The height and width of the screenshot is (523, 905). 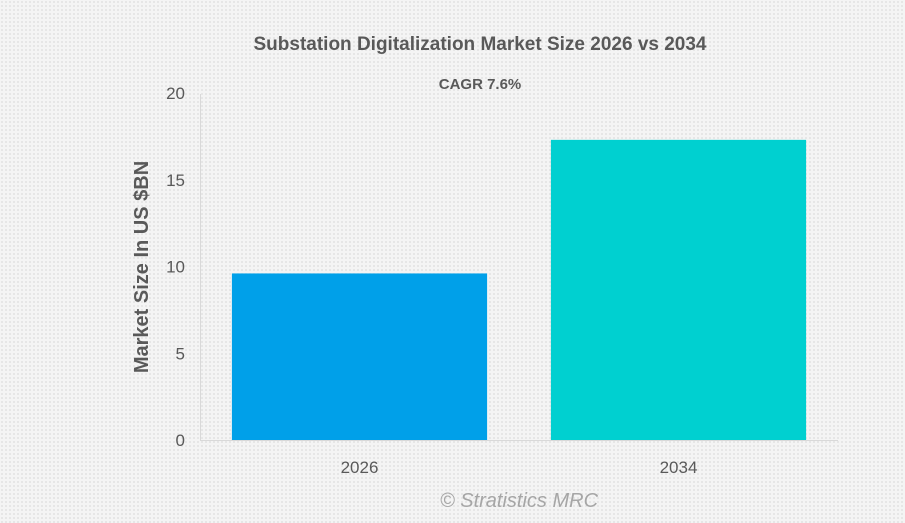 I want to click on y-axis-label: Market Size In US $BN, so click(x=142, y=267).